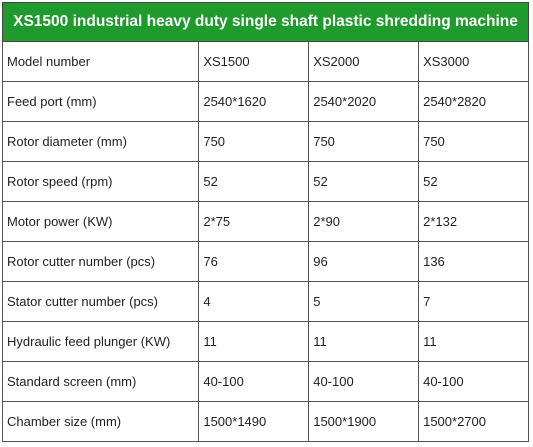 The image size is (533, 447). Describe the element at coordinates (254, 101) in the screenshot. I see `cell-value: 2540*1620` at that location.